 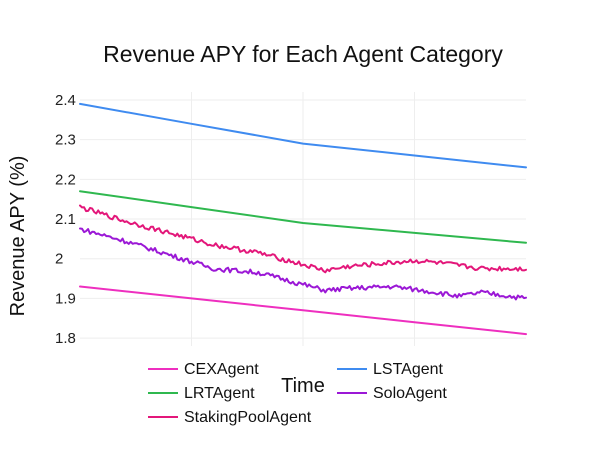 What do you see at coordinates (65, 338) in the screenshot?
I see `y-tick-label: 1.8` at bounding box center [65, 338].